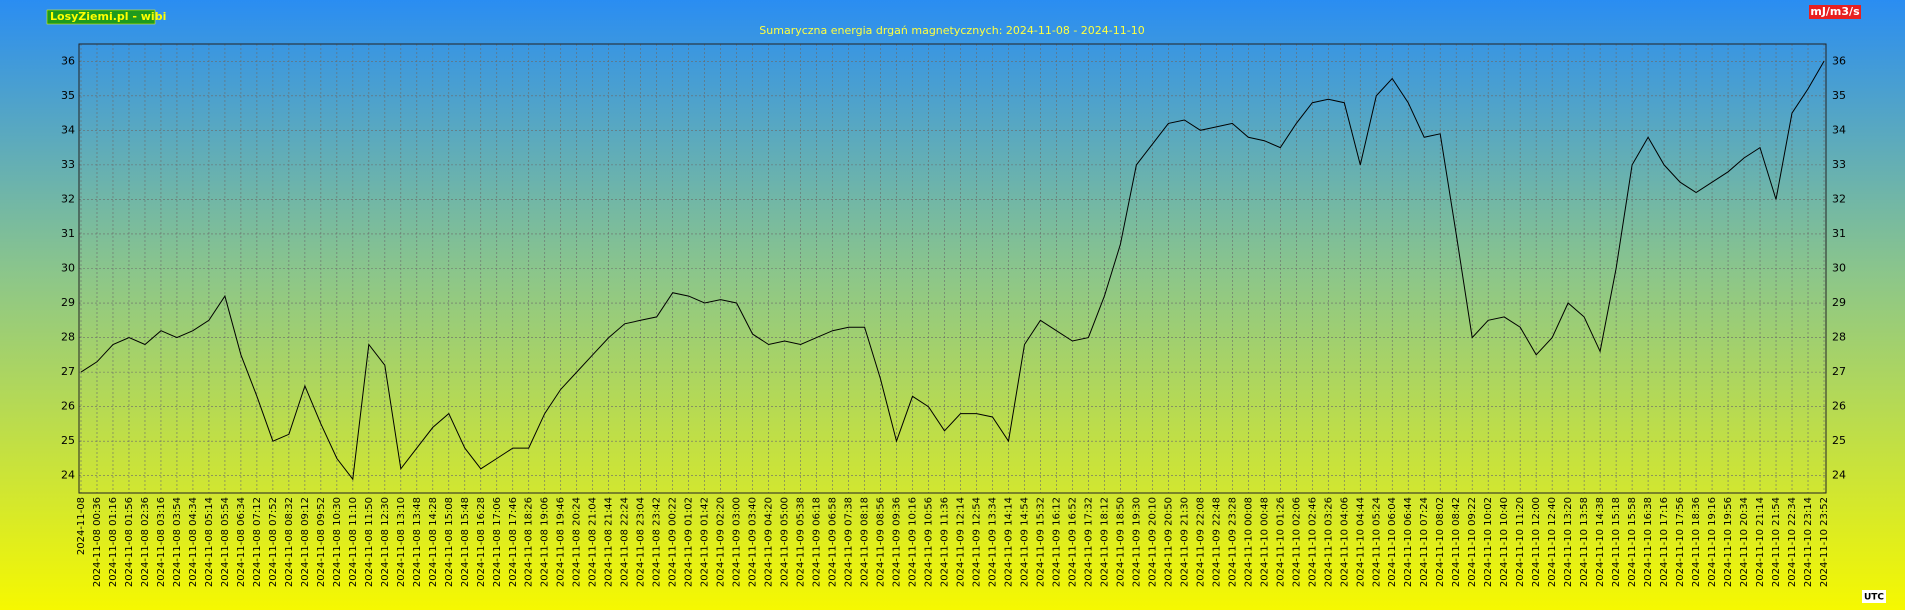 Image resolution: width=1905 pixels, height=610 pixels. I want to click on x-tick-label: 2024-11-09 05:38, so click(801, 542).